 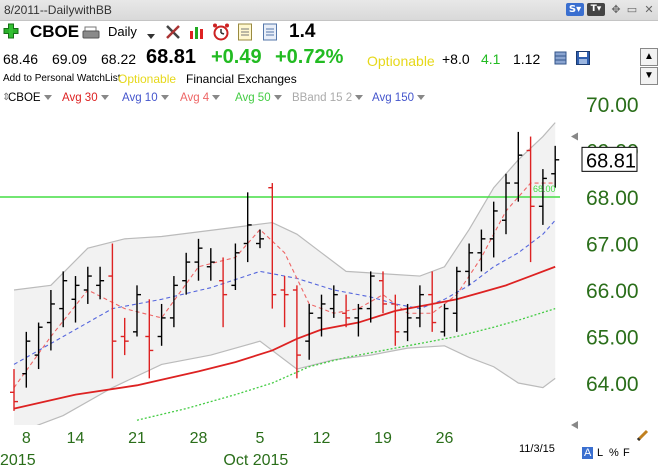 What do you see at coordinates (649, 9) in the screenshot?
I see `close-icon: ✕` at bounding box center [649, 9].